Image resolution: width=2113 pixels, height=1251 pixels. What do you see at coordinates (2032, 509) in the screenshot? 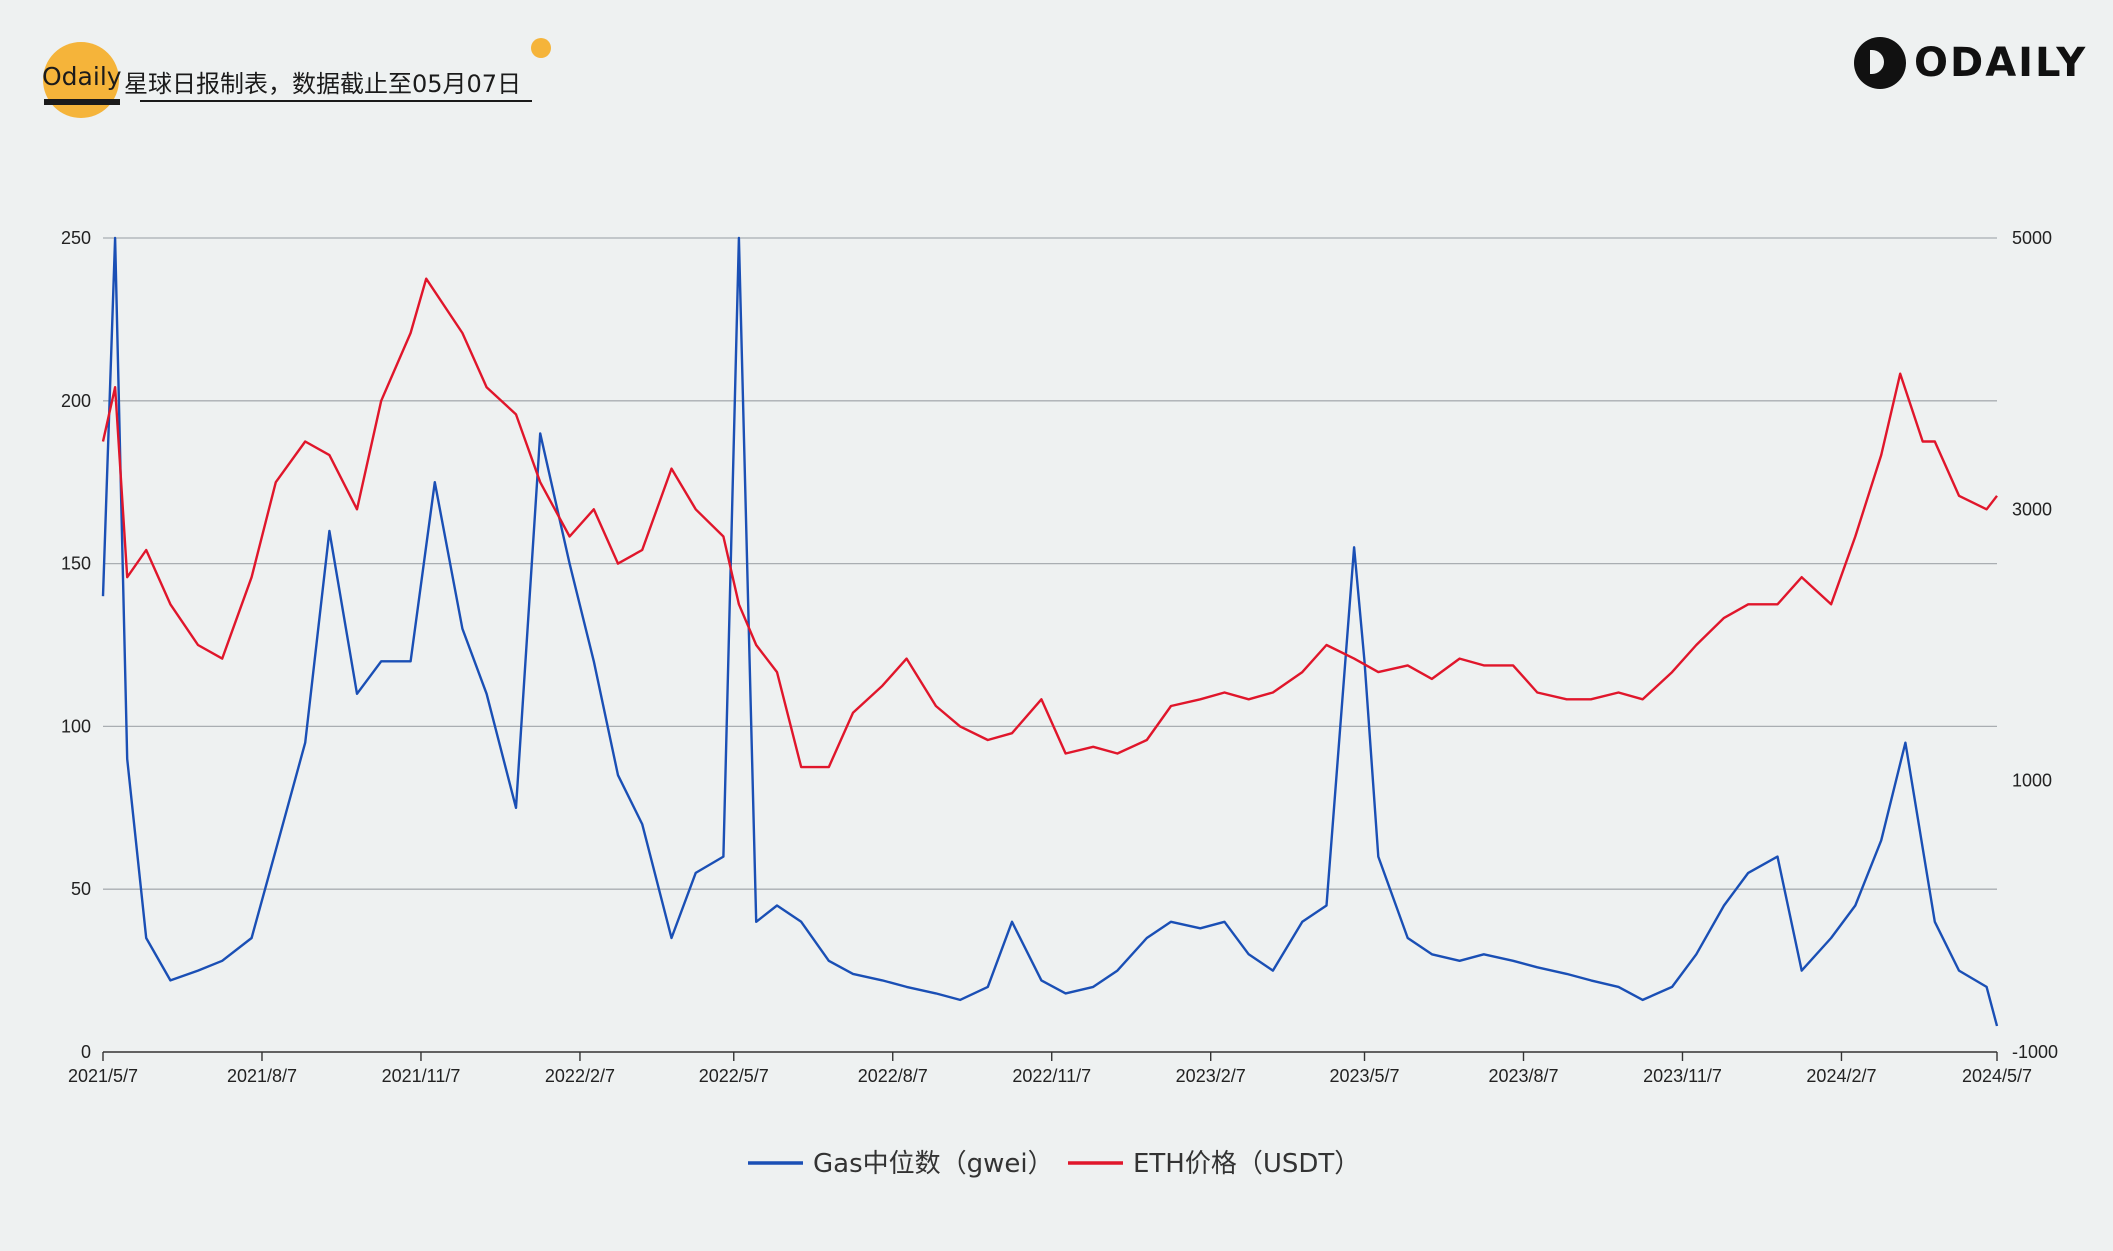
I see `y-right-tick-label: 3000` at bounding box center [2032, 509].